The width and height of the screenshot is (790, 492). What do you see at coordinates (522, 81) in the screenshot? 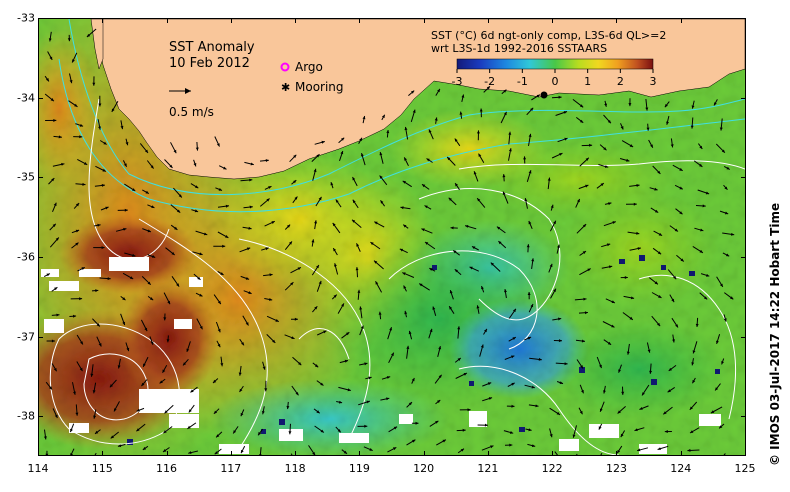
I see `colorbar-tick-label: -1` at bounding box center [522, 81].